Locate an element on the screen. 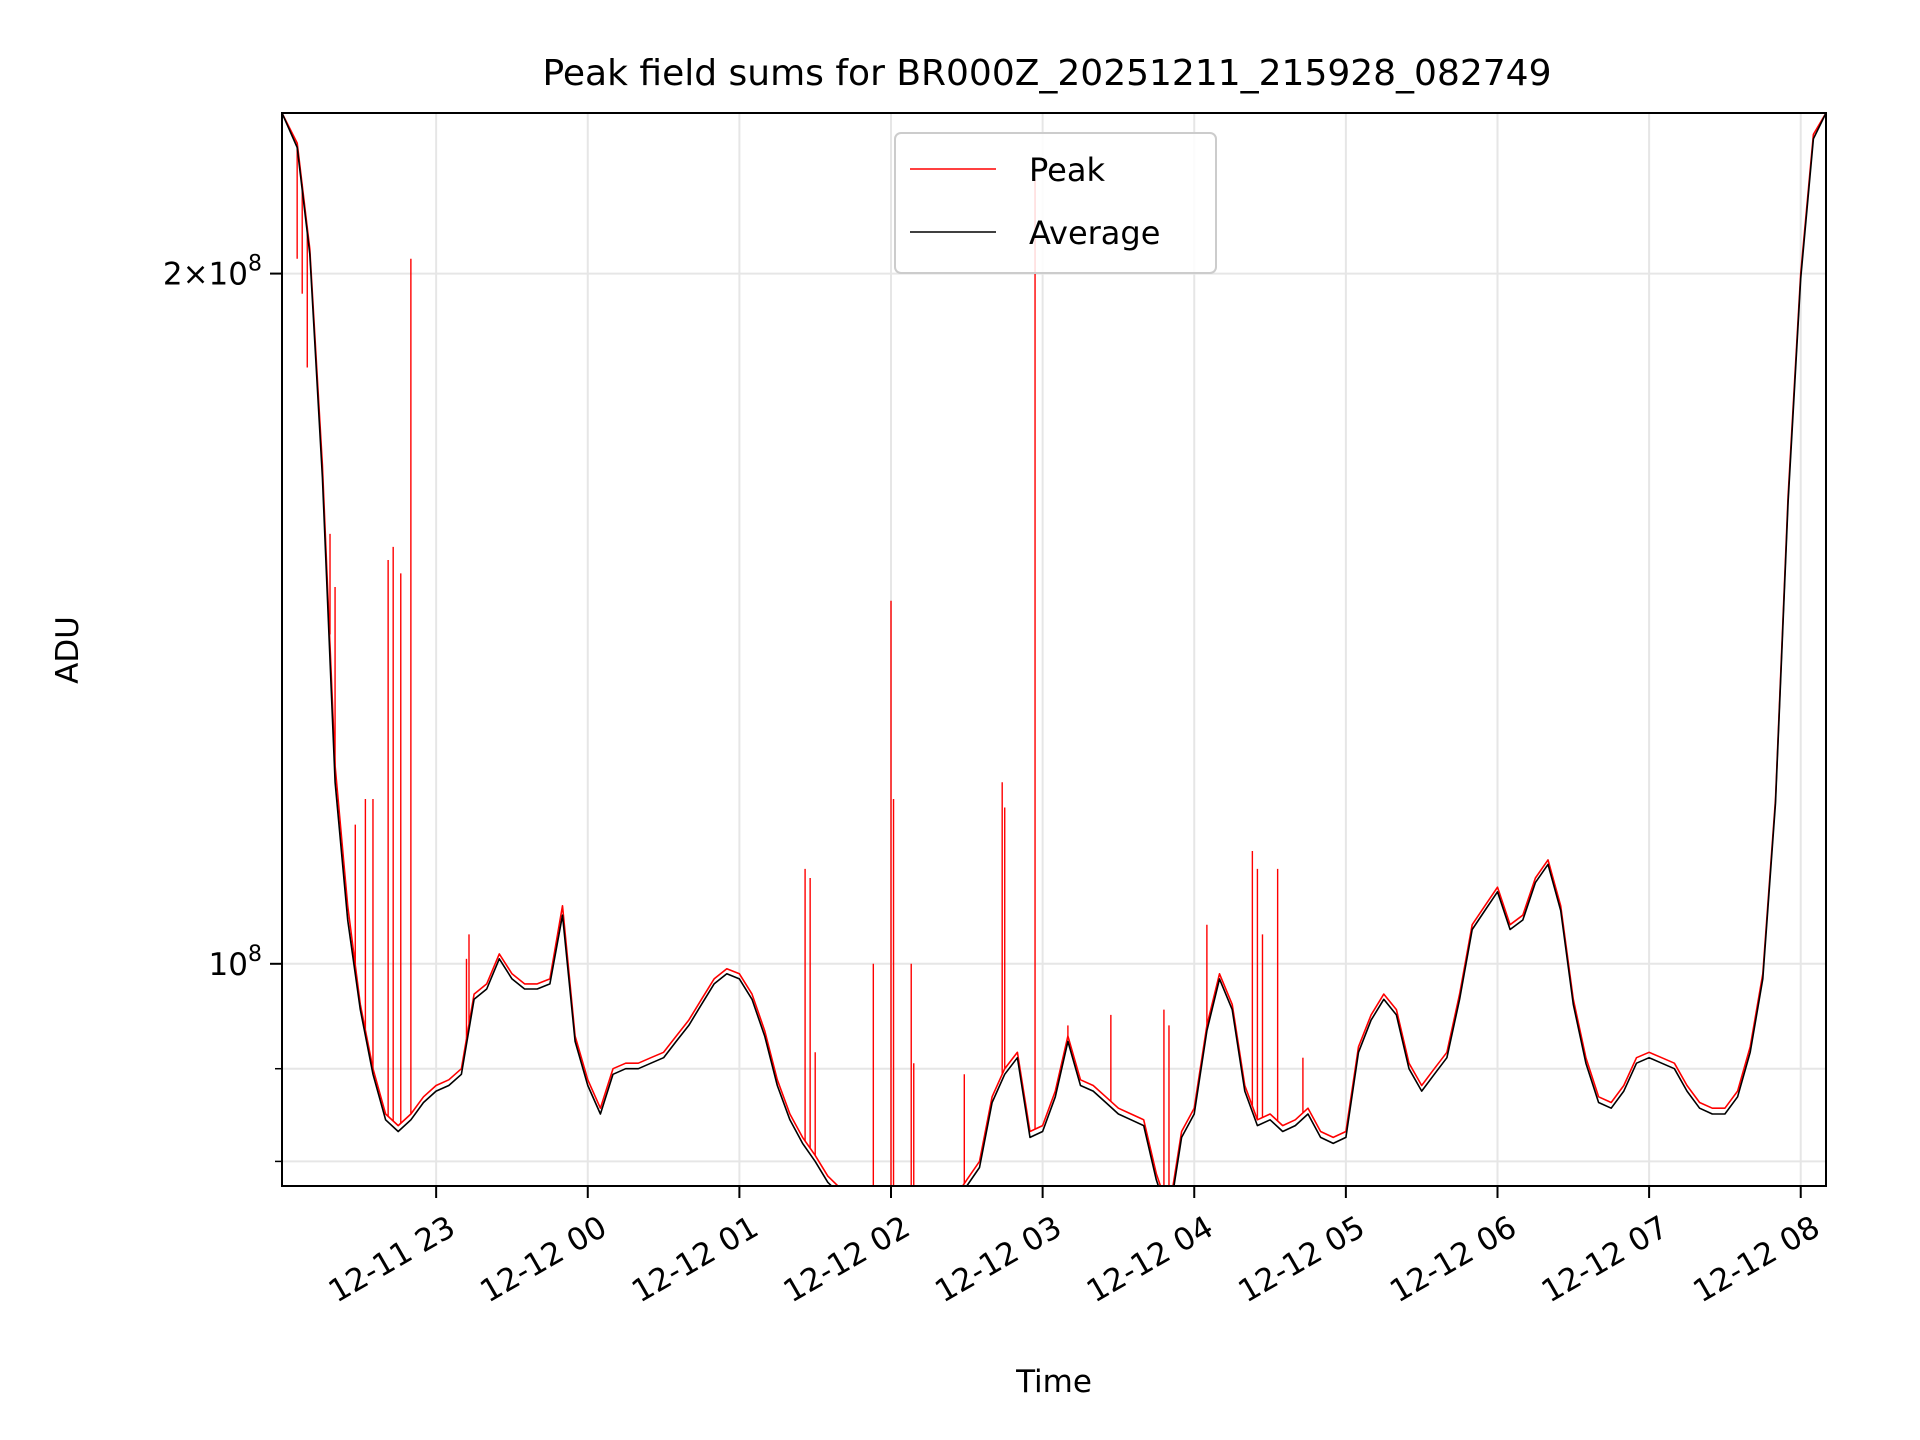  x-tick-label: 12-12 01 is located at coordinates (695, 1259).